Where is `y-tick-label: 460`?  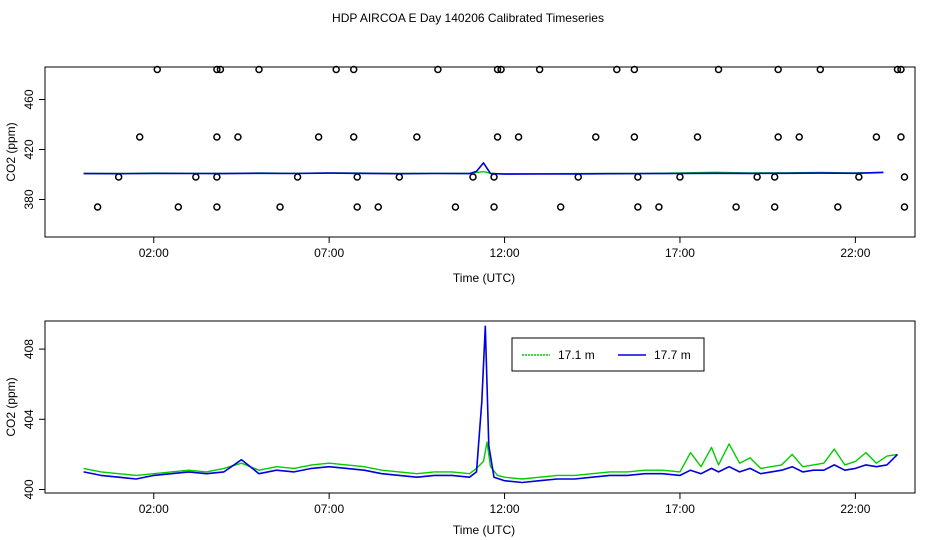 y-tick-label: 460 is located at coordinates (29, 99).